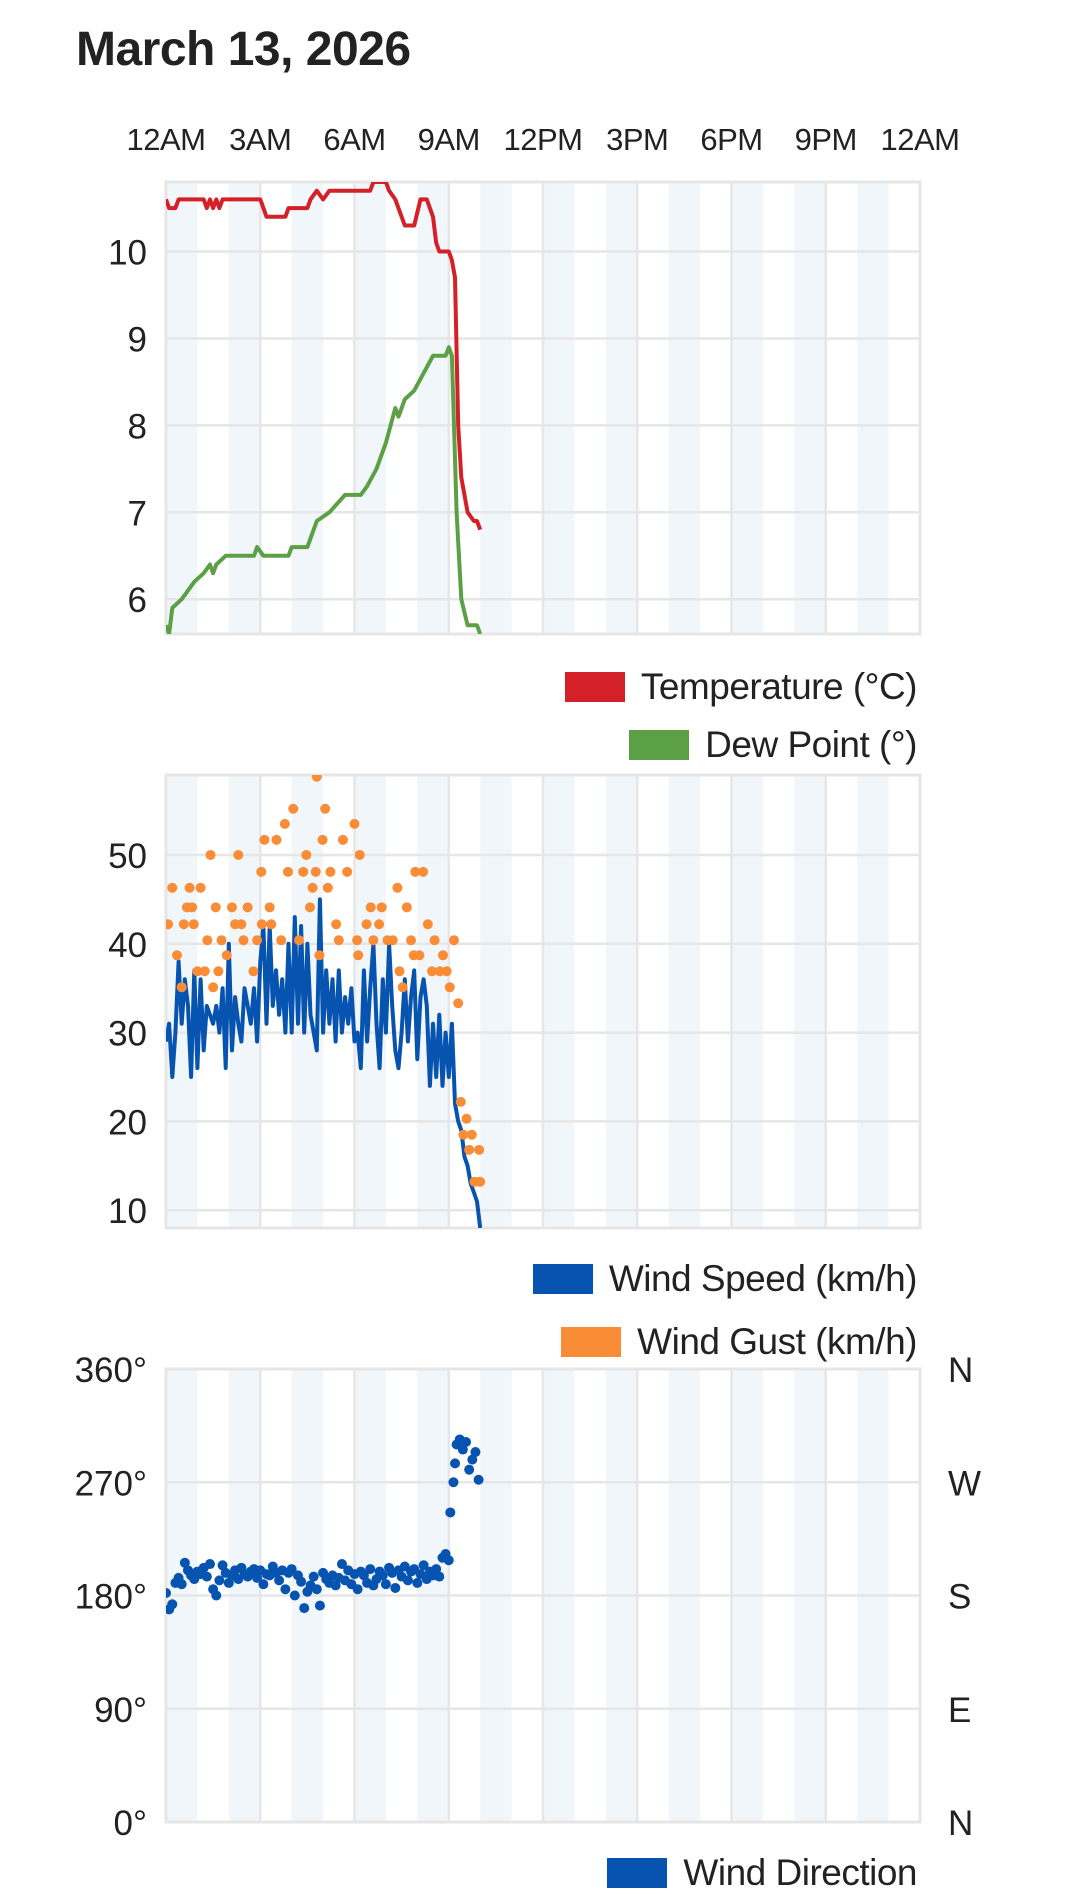 This screenshot has width=1080, height=1894. I want to click on legend-wind-direction: Wind Direction, so click(762, 1873).